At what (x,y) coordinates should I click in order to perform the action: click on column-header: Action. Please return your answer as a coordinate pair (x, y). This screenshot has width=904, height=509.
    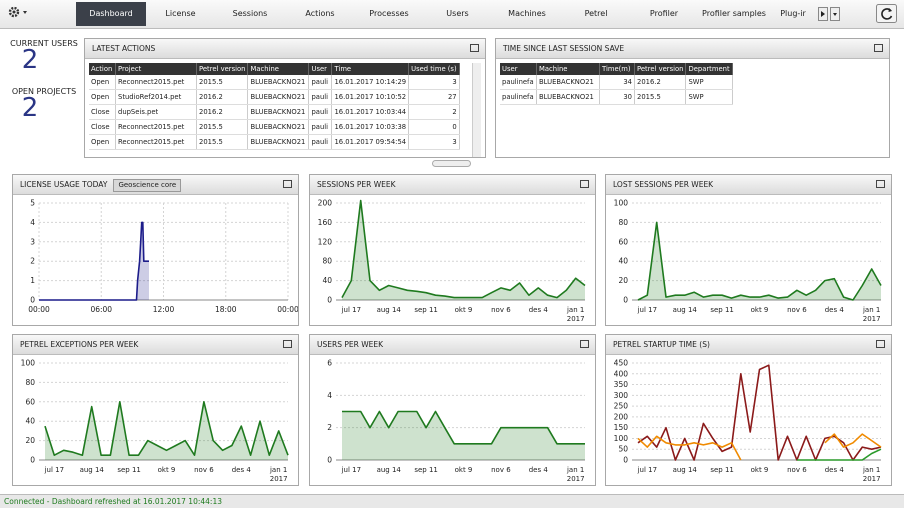
    Looking at the image, I should click on (102, 69).